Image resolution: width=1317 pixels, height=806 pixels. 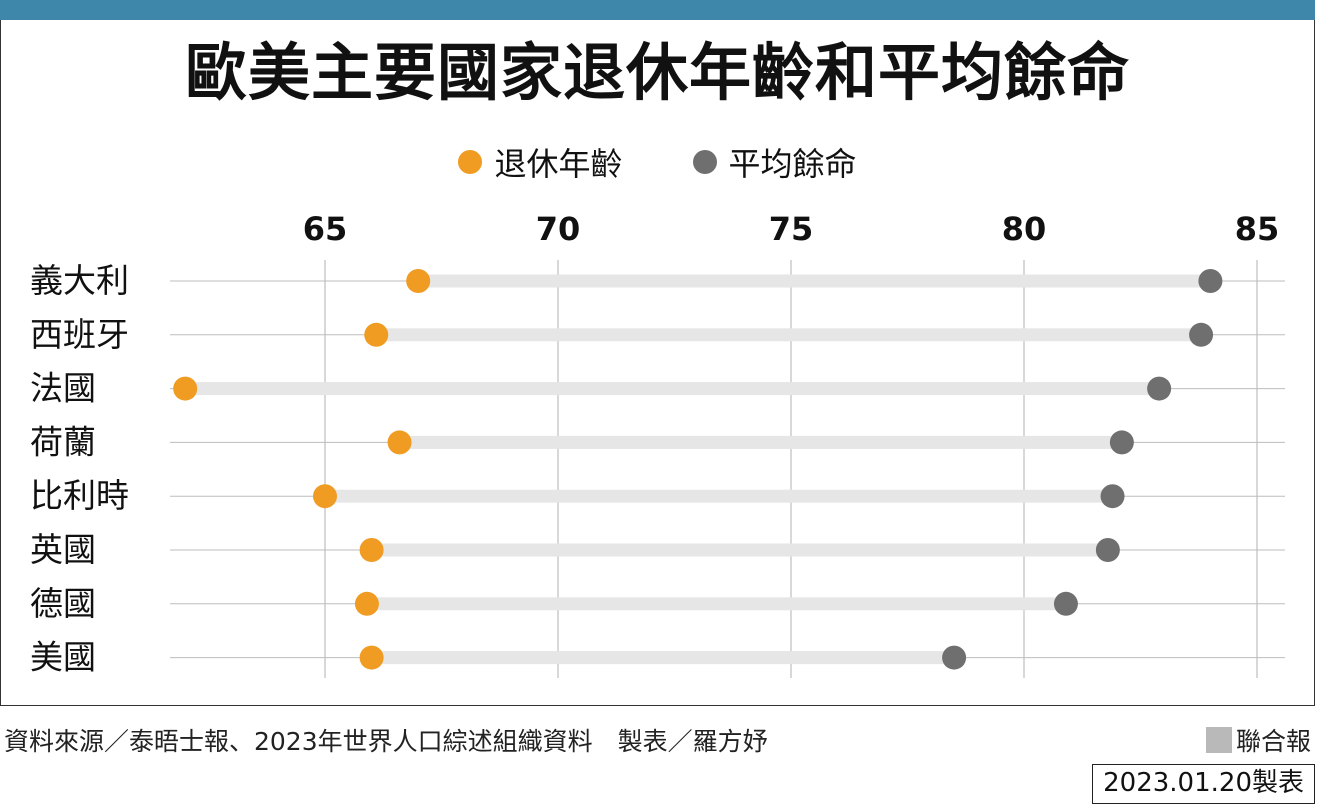 I want to click on legend: 退休年齡 平均餘命, so click(x=657, y=162).